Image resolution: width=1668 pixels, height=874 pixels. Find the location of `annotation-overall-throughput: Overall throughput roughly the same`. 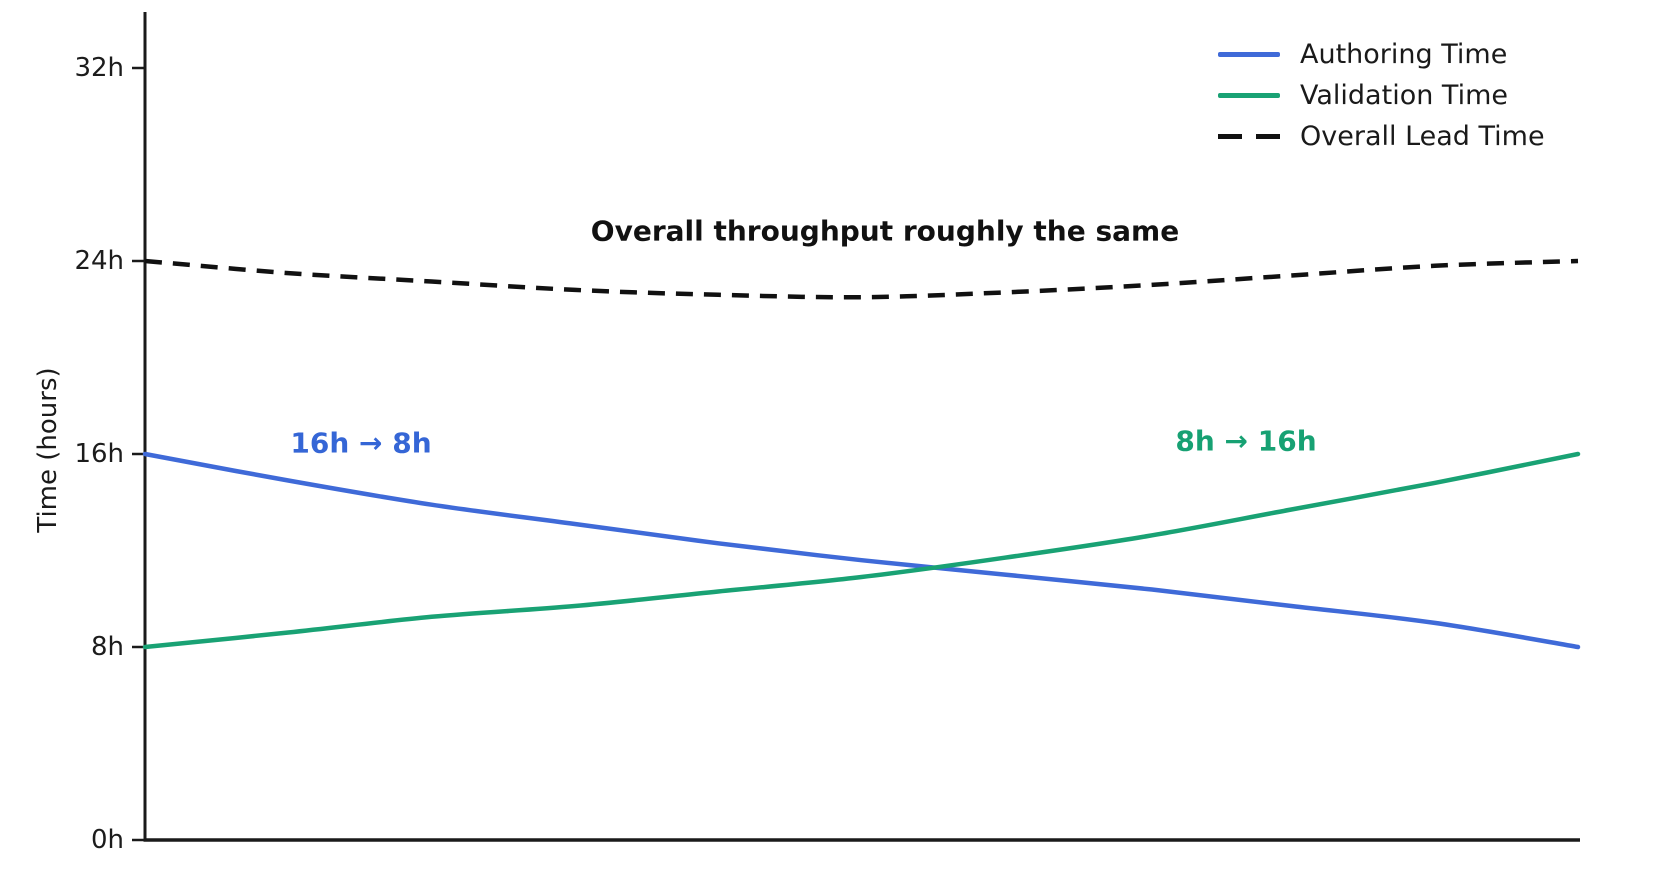

annotation-overall-throughput: Overall throughput roughly the same is located at coordinates (885, 231).